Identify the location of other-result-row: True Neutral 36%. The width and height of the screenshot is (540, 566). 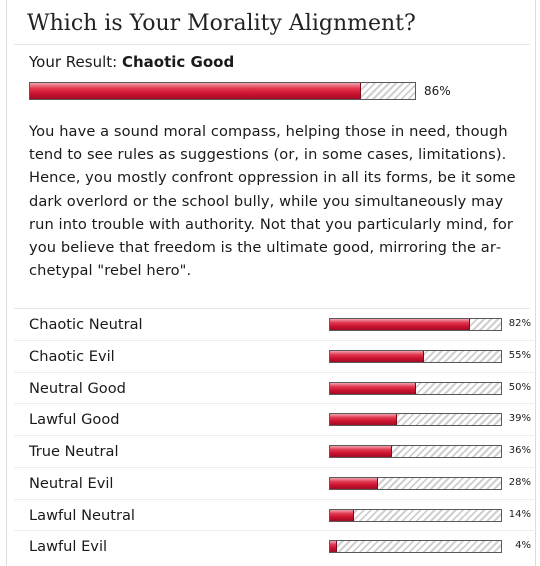
(275, 452).